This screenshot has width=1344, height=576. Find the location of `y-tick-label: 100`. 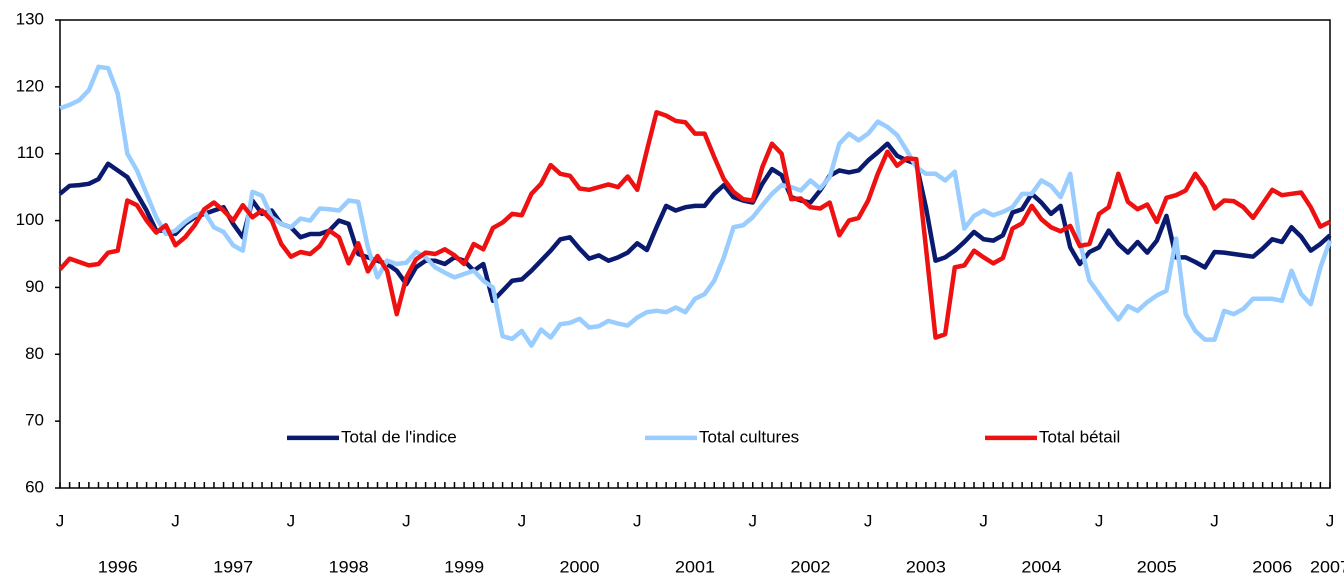

y-tick-label: 100 is located at coordinates (30, 219).